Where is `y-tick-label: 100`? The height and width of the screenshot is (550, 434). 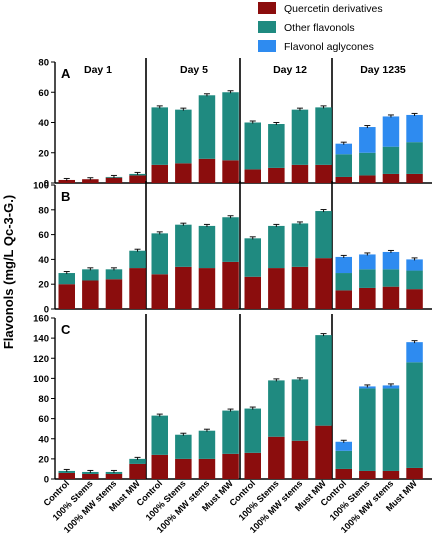
y-tick-label: 100 is located at coordinates (41, 379).